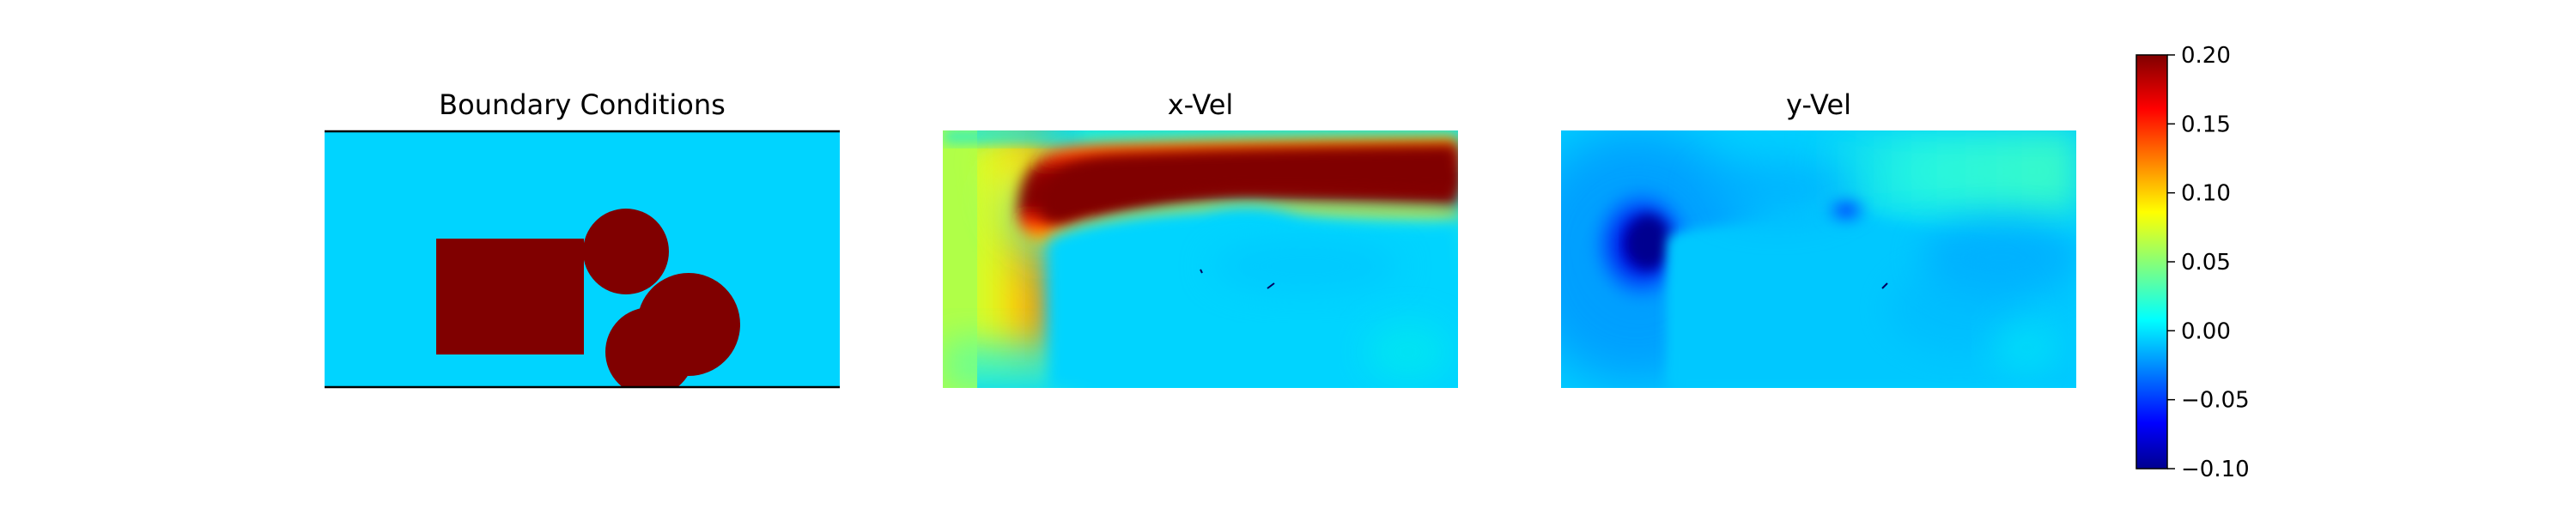  What do you see at coordinates (2206, 56) in the screenshot?
I see `colorbar-tick-label: 0.20` at bounding box center [2206, 56].